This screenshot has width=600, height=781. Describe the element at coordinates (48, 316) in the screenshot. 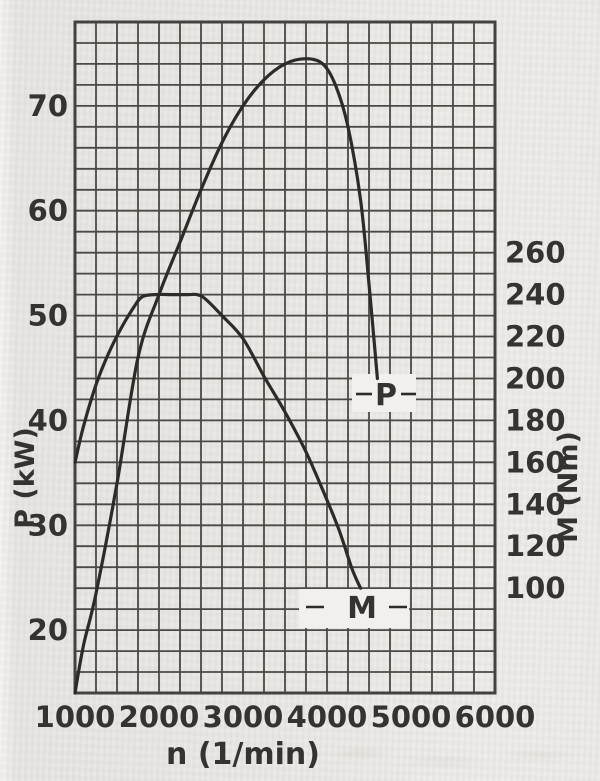

I see `left-tick-label: 50` at that location.